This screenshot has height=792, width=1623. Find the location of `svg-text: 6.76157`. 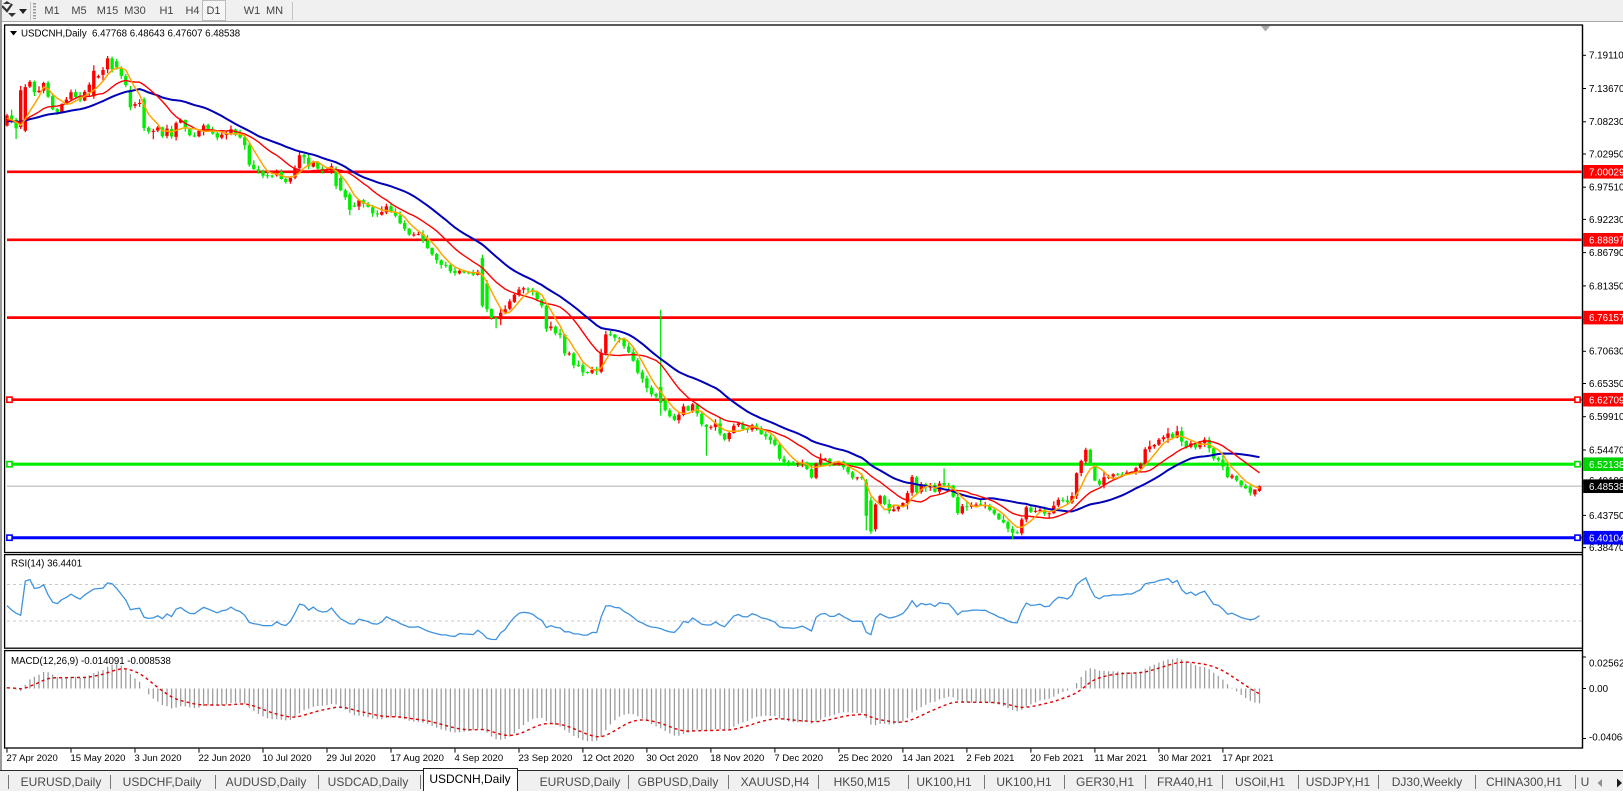

svg-text: 6.76157 is located at coordinates (1606, 318).